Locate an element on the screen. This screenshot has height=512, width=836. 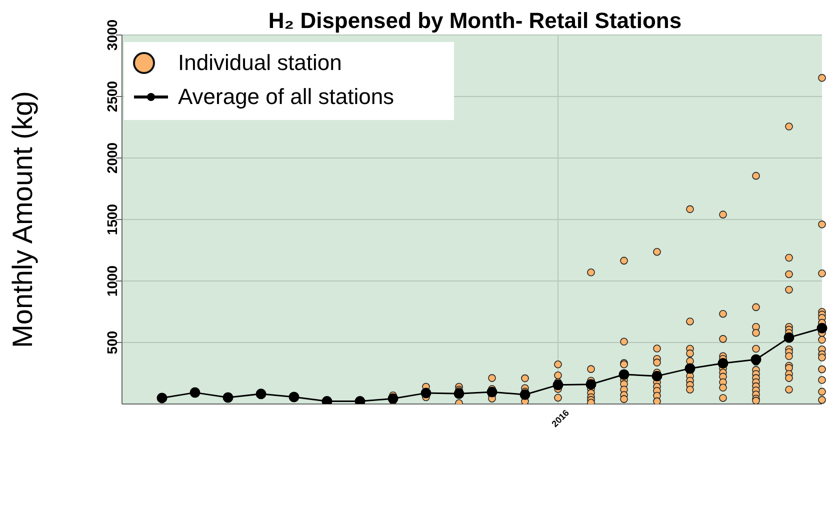
y-tick-label: 2500 is located at coordinates (112, 96).